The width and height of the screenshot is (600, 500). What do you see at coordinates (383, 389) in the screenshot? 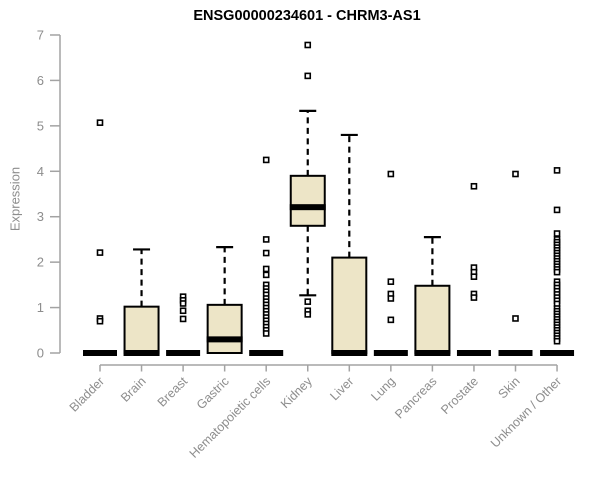
I see `x-category-label: Lung` at bounding box center [383, 389].